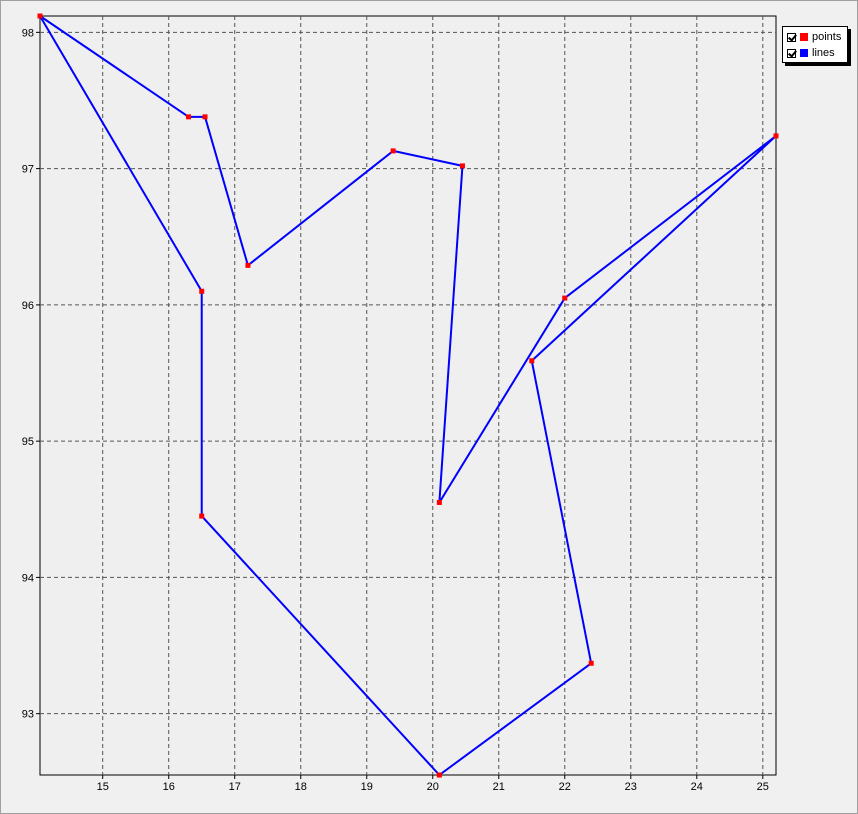 The height and width of the screenshot is (814, 858). I want to click on x-tick-label: 22, so click(565, 787).